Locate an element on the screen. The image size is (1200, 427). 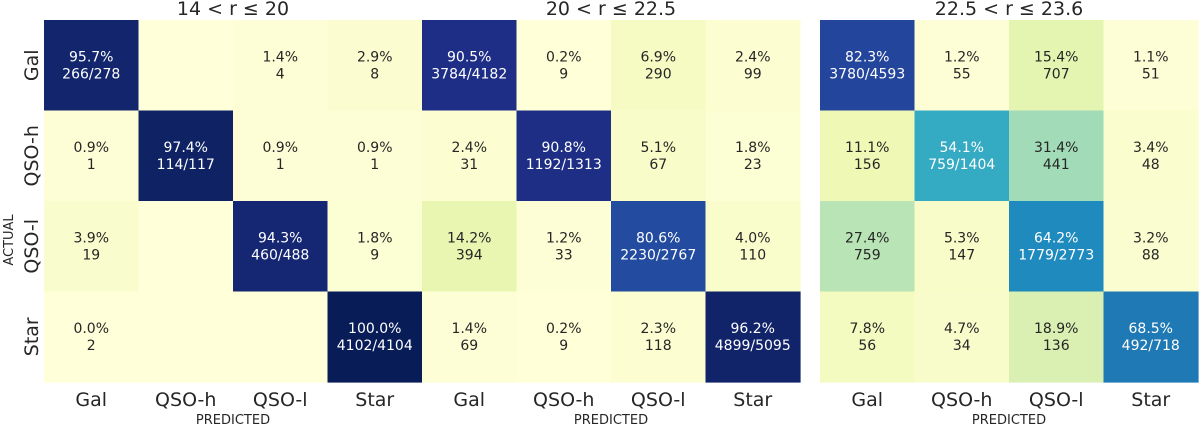
cell-count-label: 114/117 is located at coordinates (186, 165).